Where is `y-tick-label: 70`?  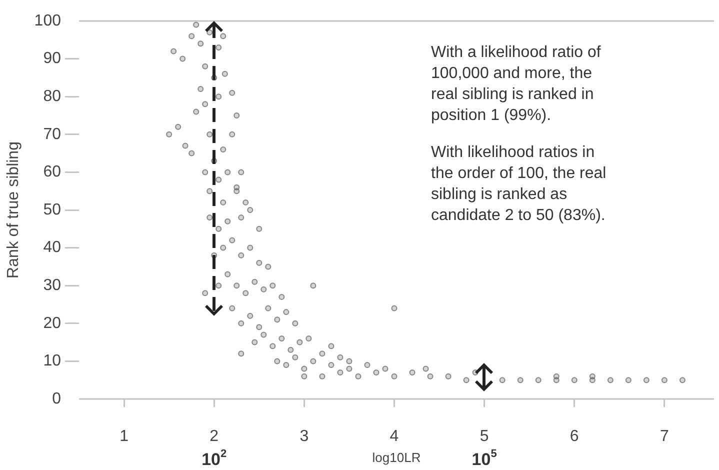 y-tick-label: 70 is located at coordinates (52, 134).